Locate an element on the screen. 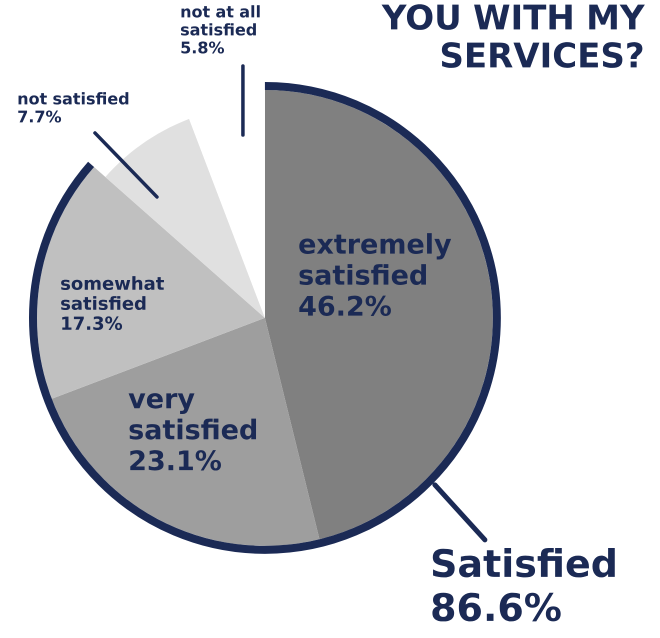  data-label: 17.3% is located at coordinates (92, 323).